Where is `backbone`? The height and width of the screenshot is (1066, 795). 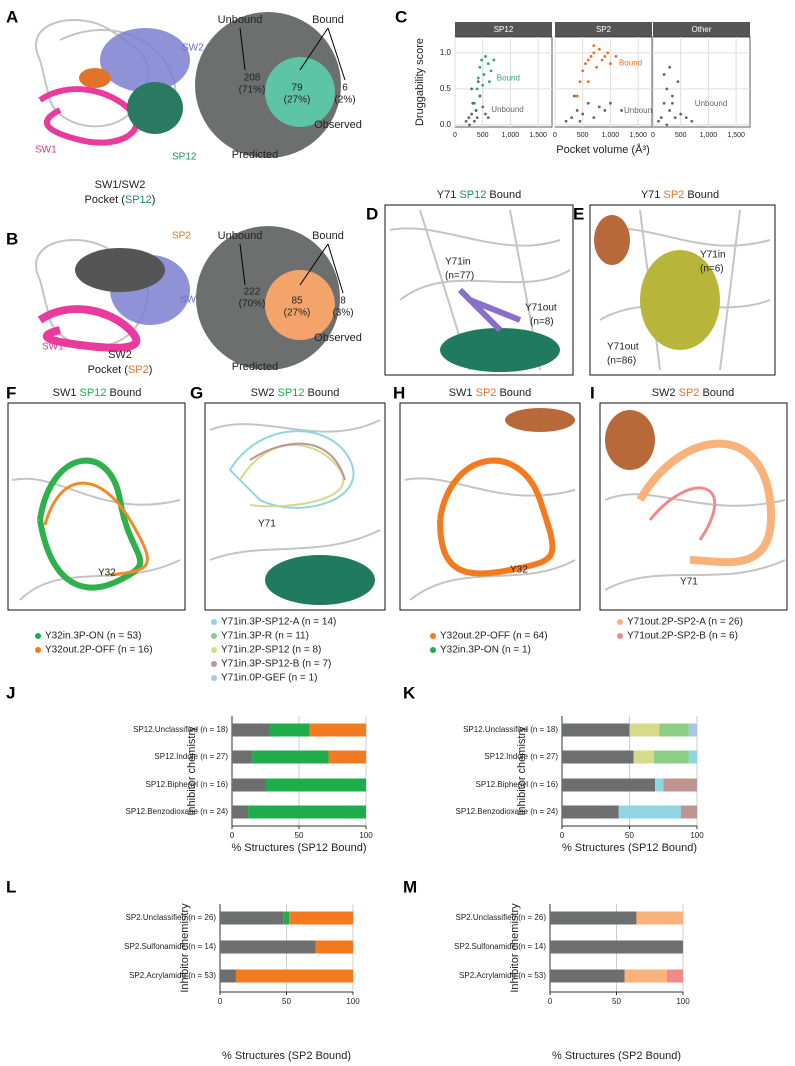 backbone is located at coordinates (96, 539).